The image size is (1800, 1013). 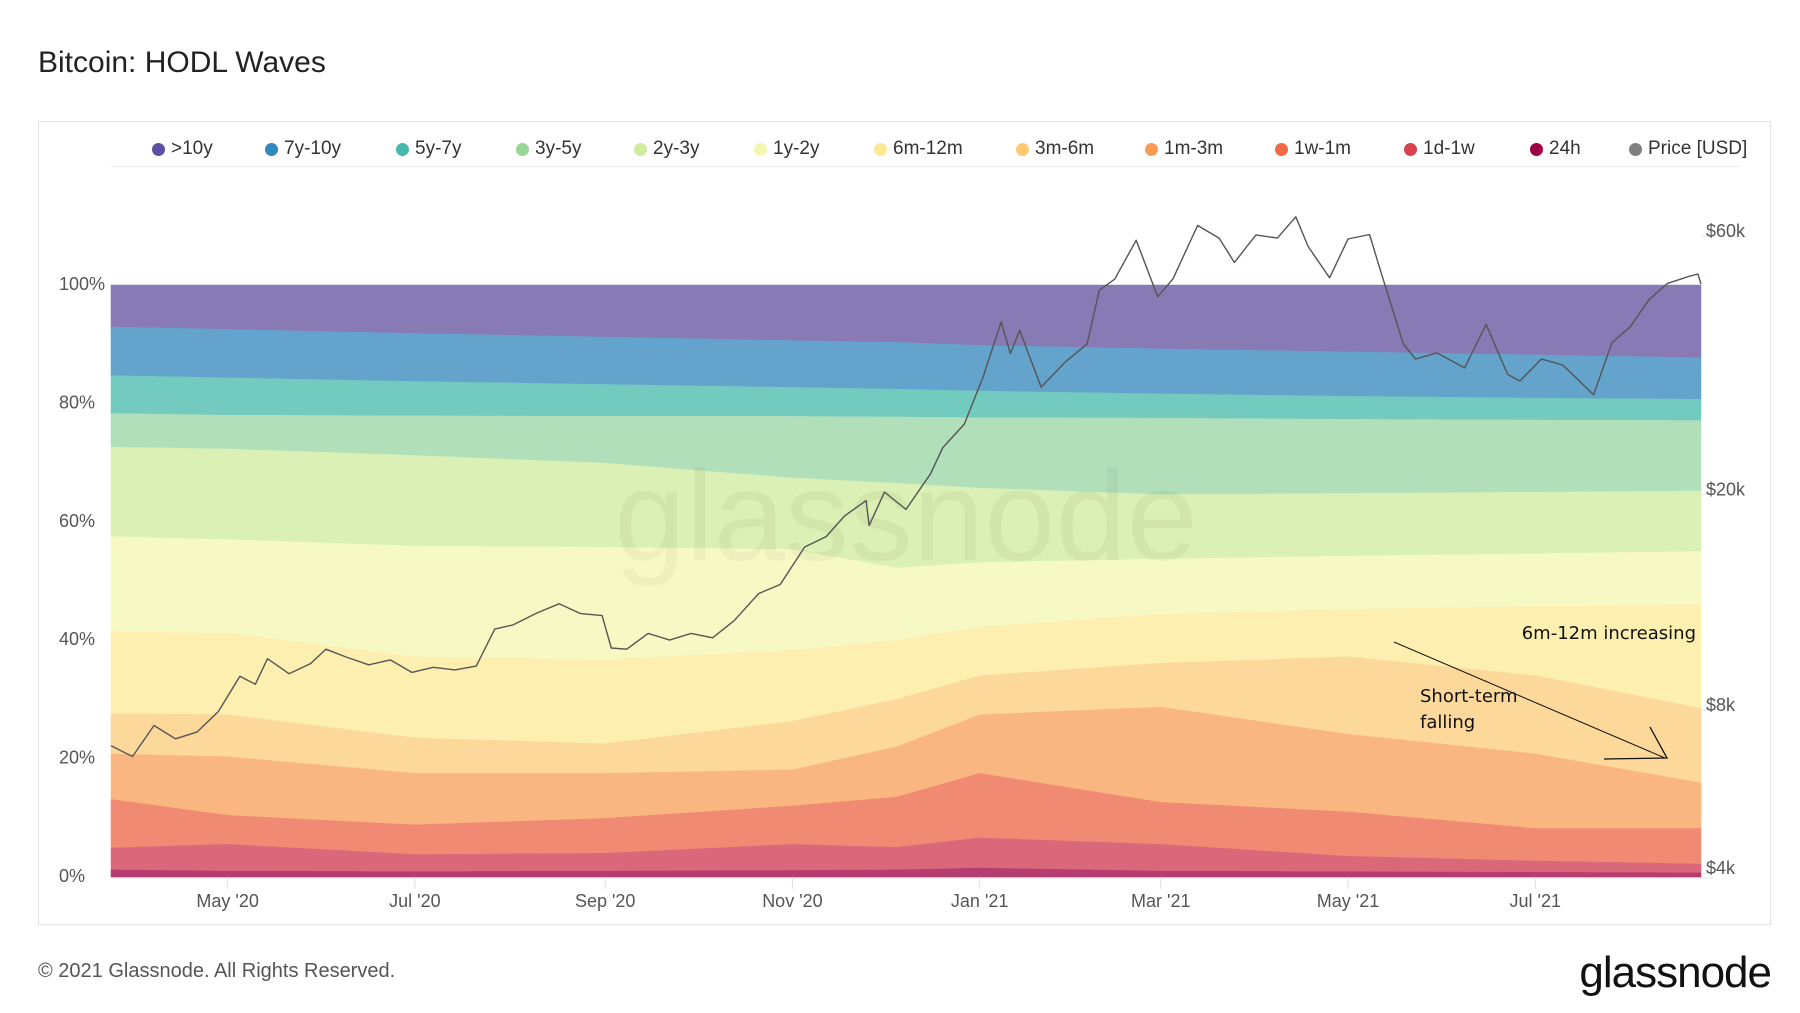 I want to click on x-tick-label: May '20, so click(x=227, y=901).